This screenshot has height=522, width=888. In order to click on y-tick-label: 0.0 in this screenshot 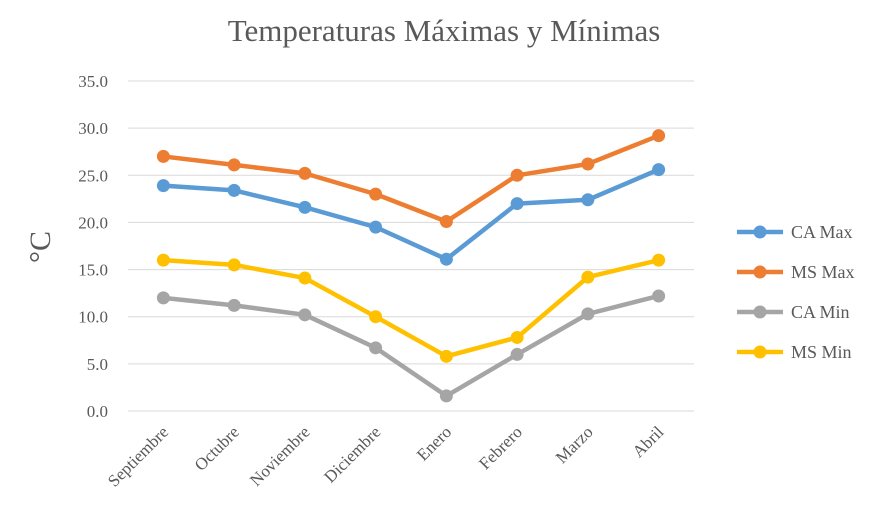, I will do `click(97, 411)`.